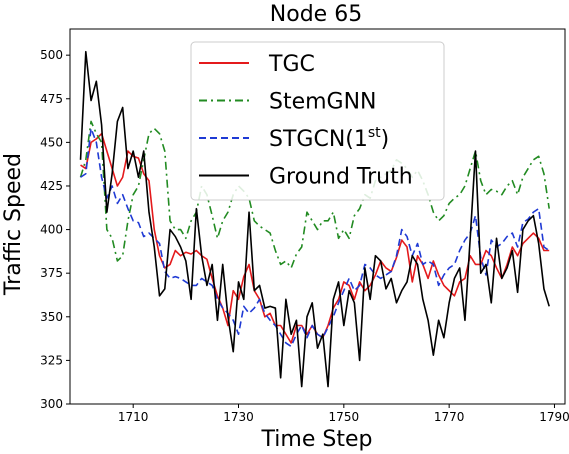 This screenshot has width=569, height=454. Describe the element at coordinates (317, 439) in the screenshot. I see `x-axis-title: Time Step` at that location.